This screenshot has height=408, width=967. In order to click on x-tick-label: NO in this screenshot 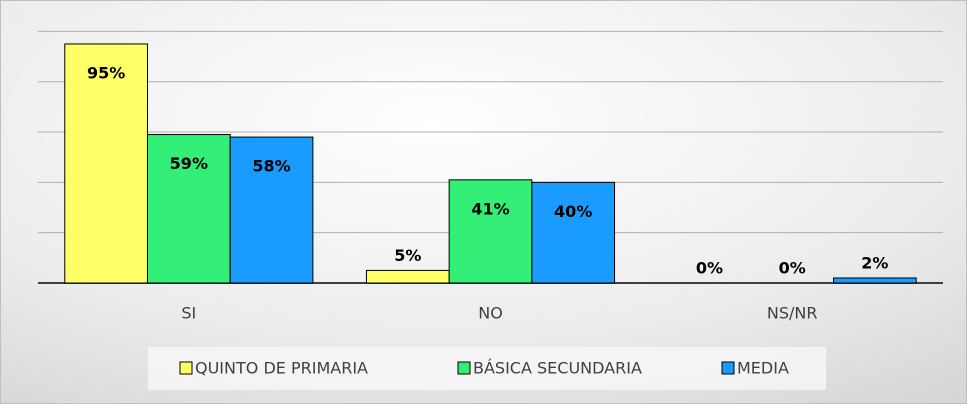, I will do `click(490, 313)`.